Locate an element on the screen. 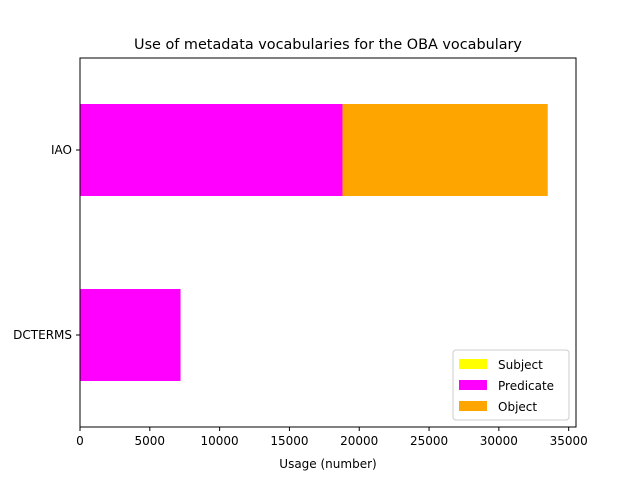 Image resolution: width=640 pixels, height=480 pixels. y-tick-label-iao: IAO is located at coordinates (61, 150).